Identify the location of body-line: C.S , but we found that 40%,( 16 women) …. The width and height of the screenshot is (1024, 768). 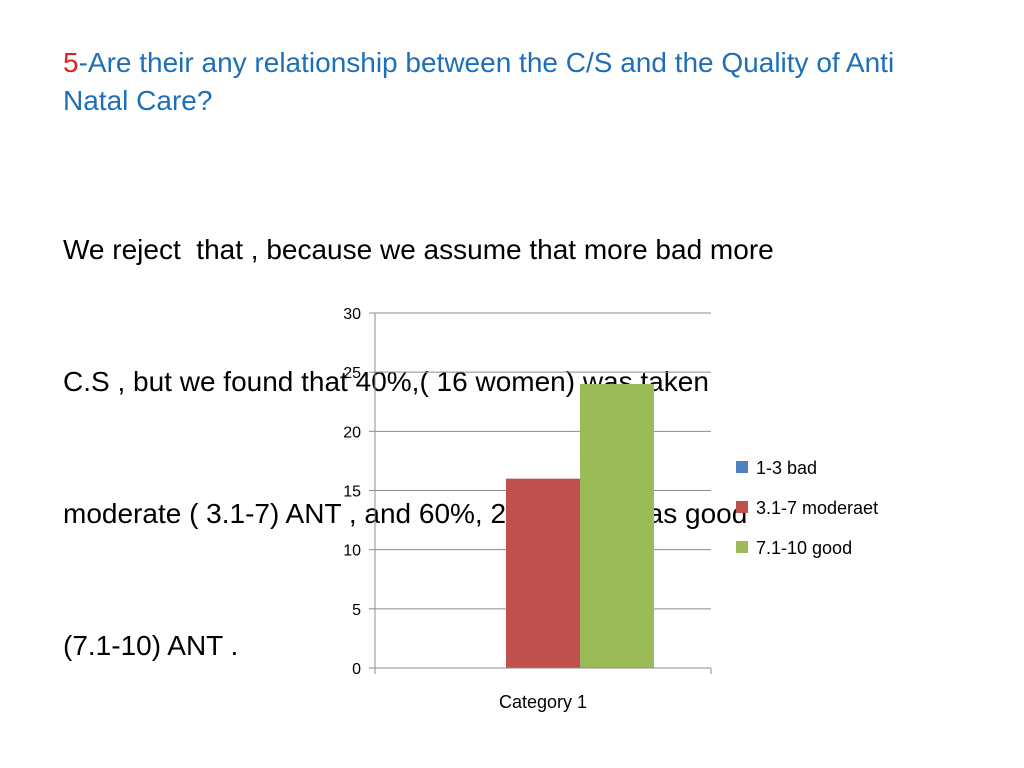
(386, 381).